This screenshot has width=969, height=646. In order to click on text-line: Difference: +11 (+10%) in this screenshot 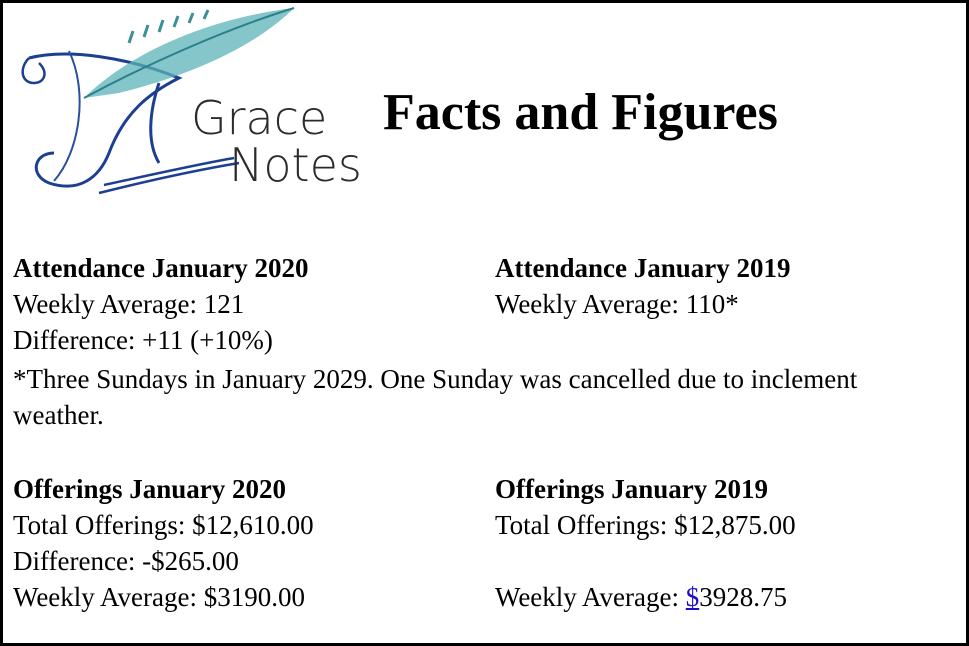, I will do `click(143, 340)`.